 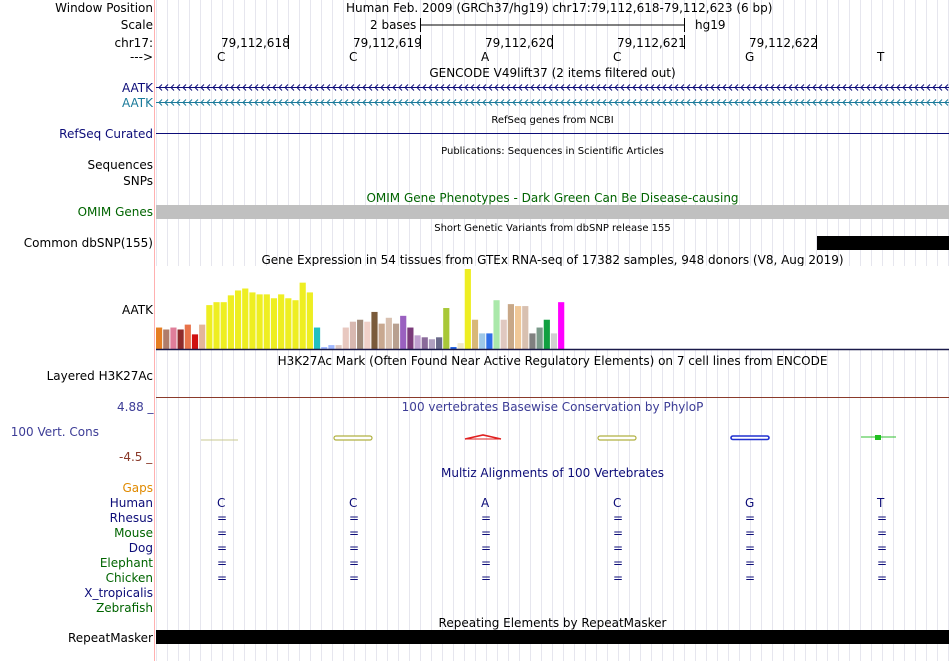 I want to click on multiz-species-dog: Dog, so click(x=141, y=548).